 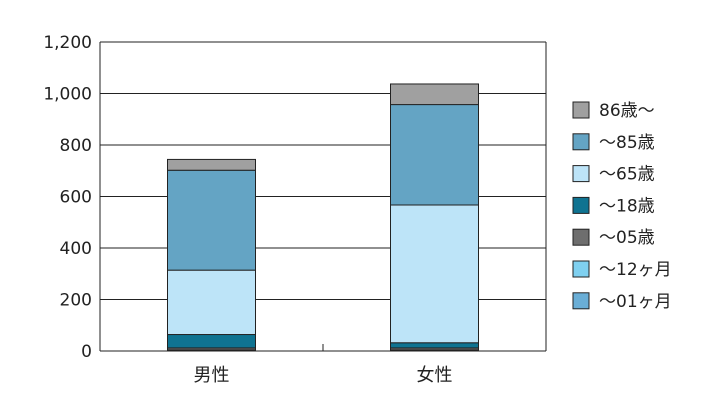 I want to click on legend-label: ～85歳, so click(x=627, y=143).